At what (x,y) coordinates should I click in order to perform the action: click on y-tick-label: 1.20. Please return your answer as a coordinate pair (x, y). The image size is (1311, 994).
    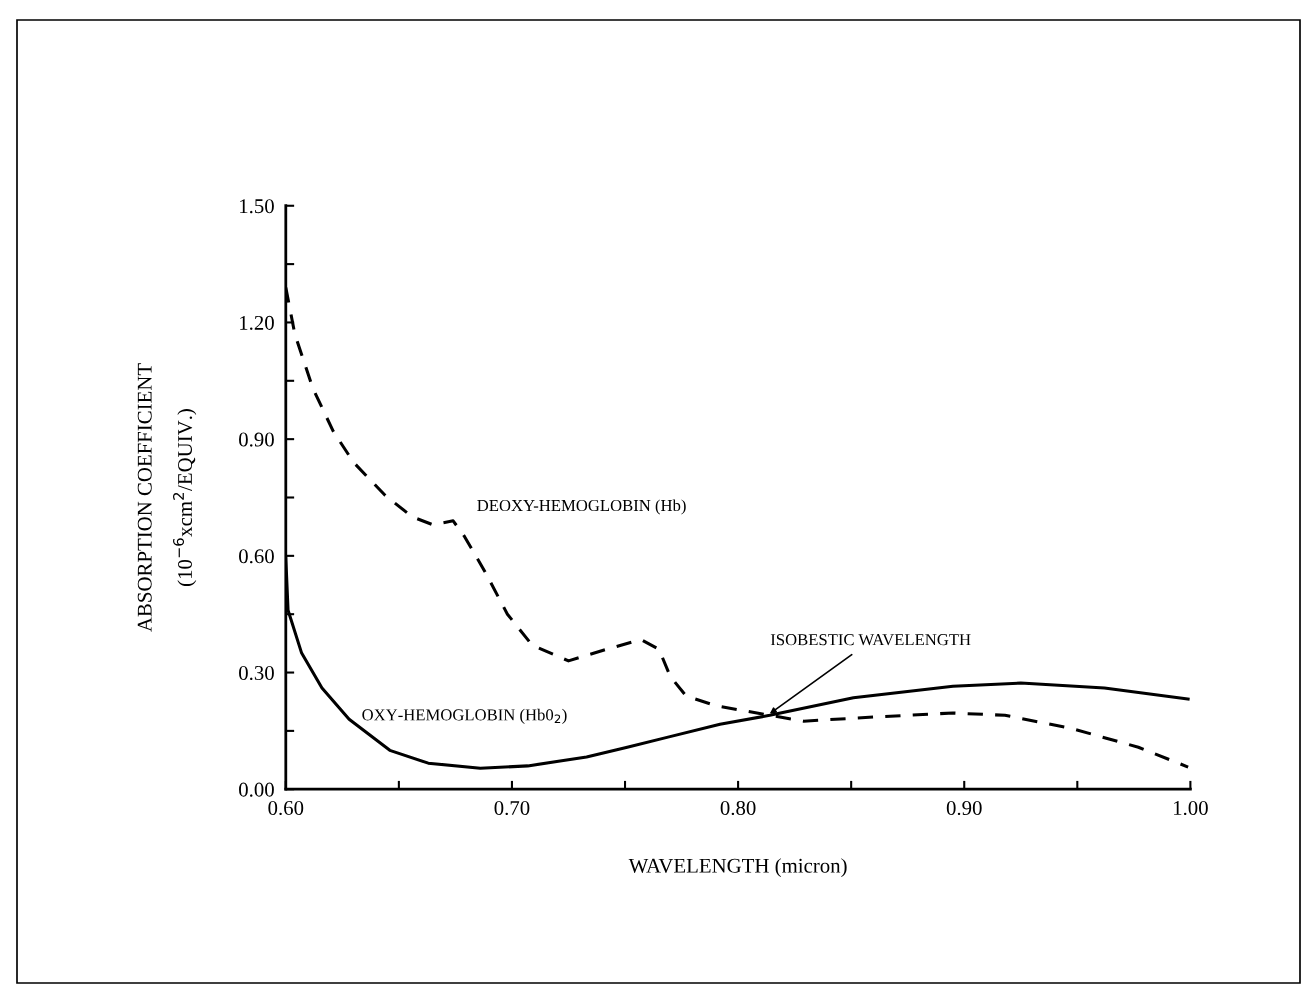
    Looking at the image, I should click on (257, 322).